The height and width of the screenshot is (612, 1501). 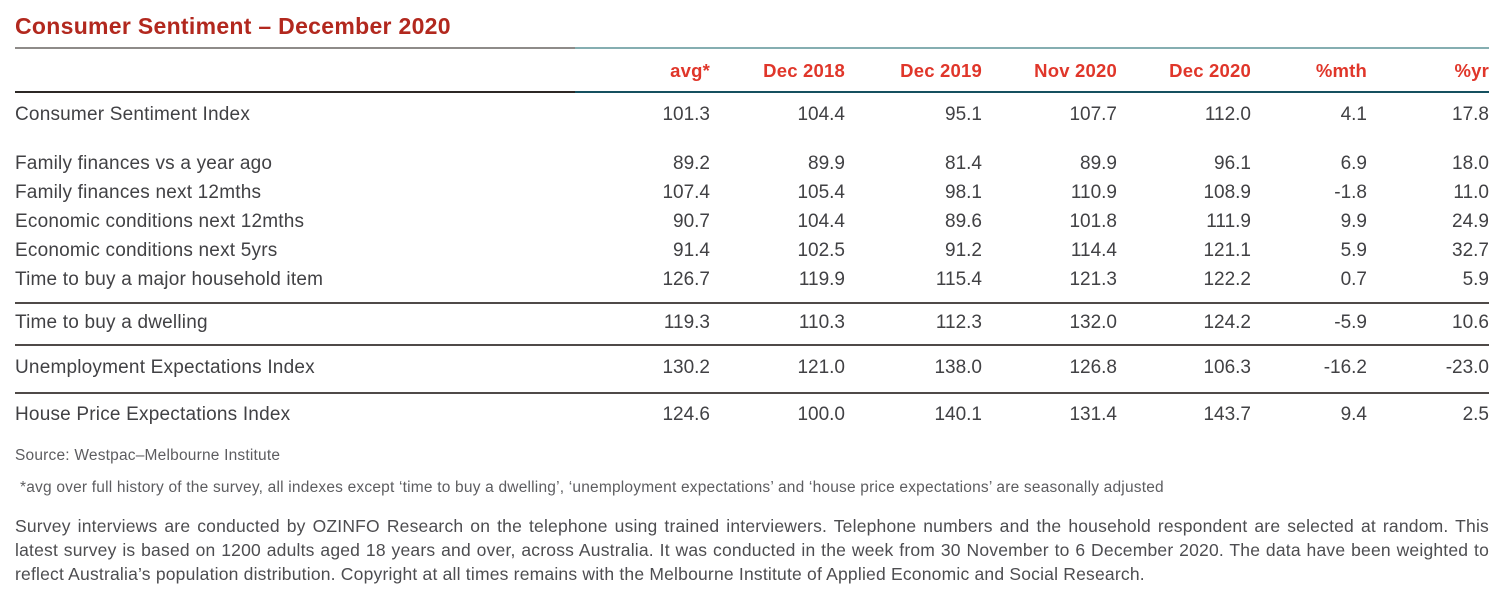 I want to click on page-title: Consumer Sentiment – December 2020, so click(x=233, y=26).